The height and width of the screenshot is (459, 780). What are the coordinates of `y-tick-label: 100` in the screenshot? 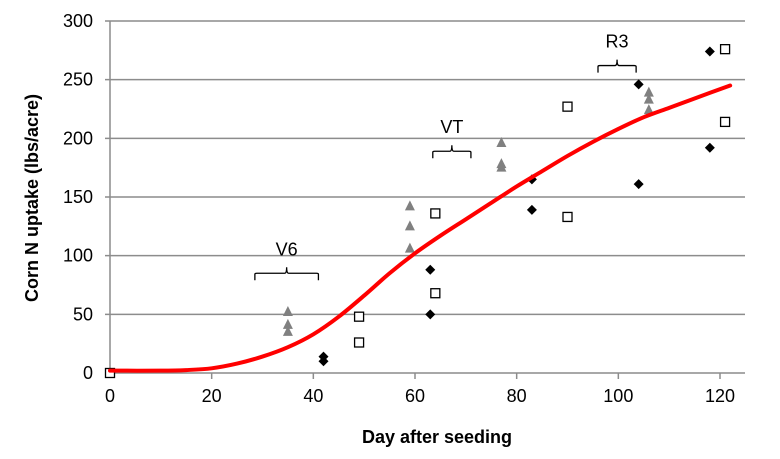 It's located at (78, 256).